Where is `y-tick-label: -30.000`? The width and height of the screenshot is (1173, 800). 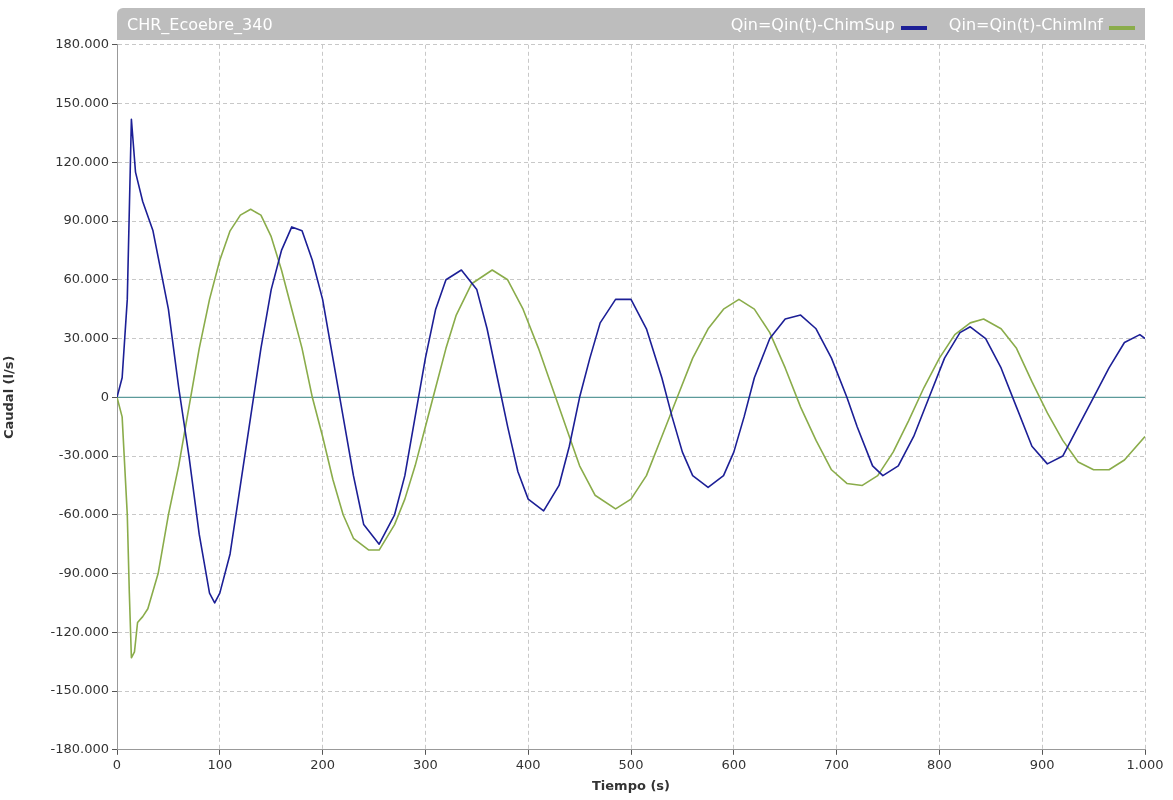 y-tick-label: -30.000 is located at coordinates (83, 455).